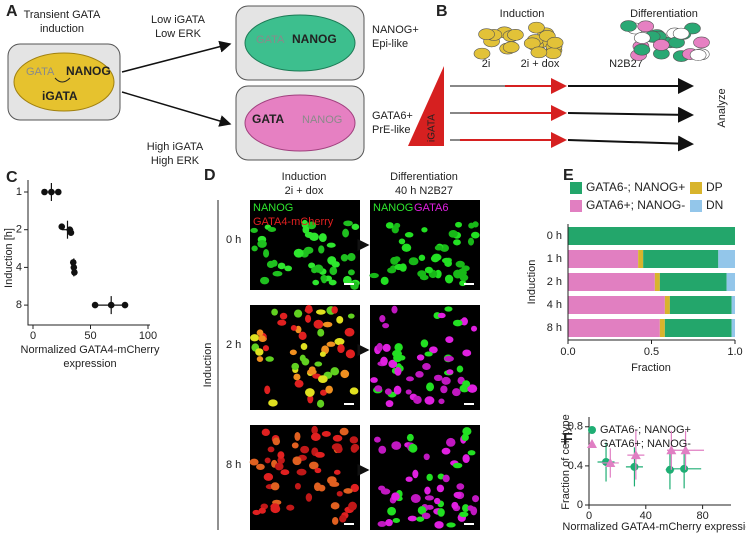 The height and width of the screenshot is (535, 746). What do you see at coordinates (60, 96) in the screenshot?
I see `gene-label: iGATA` at bounding box center [60, 96].